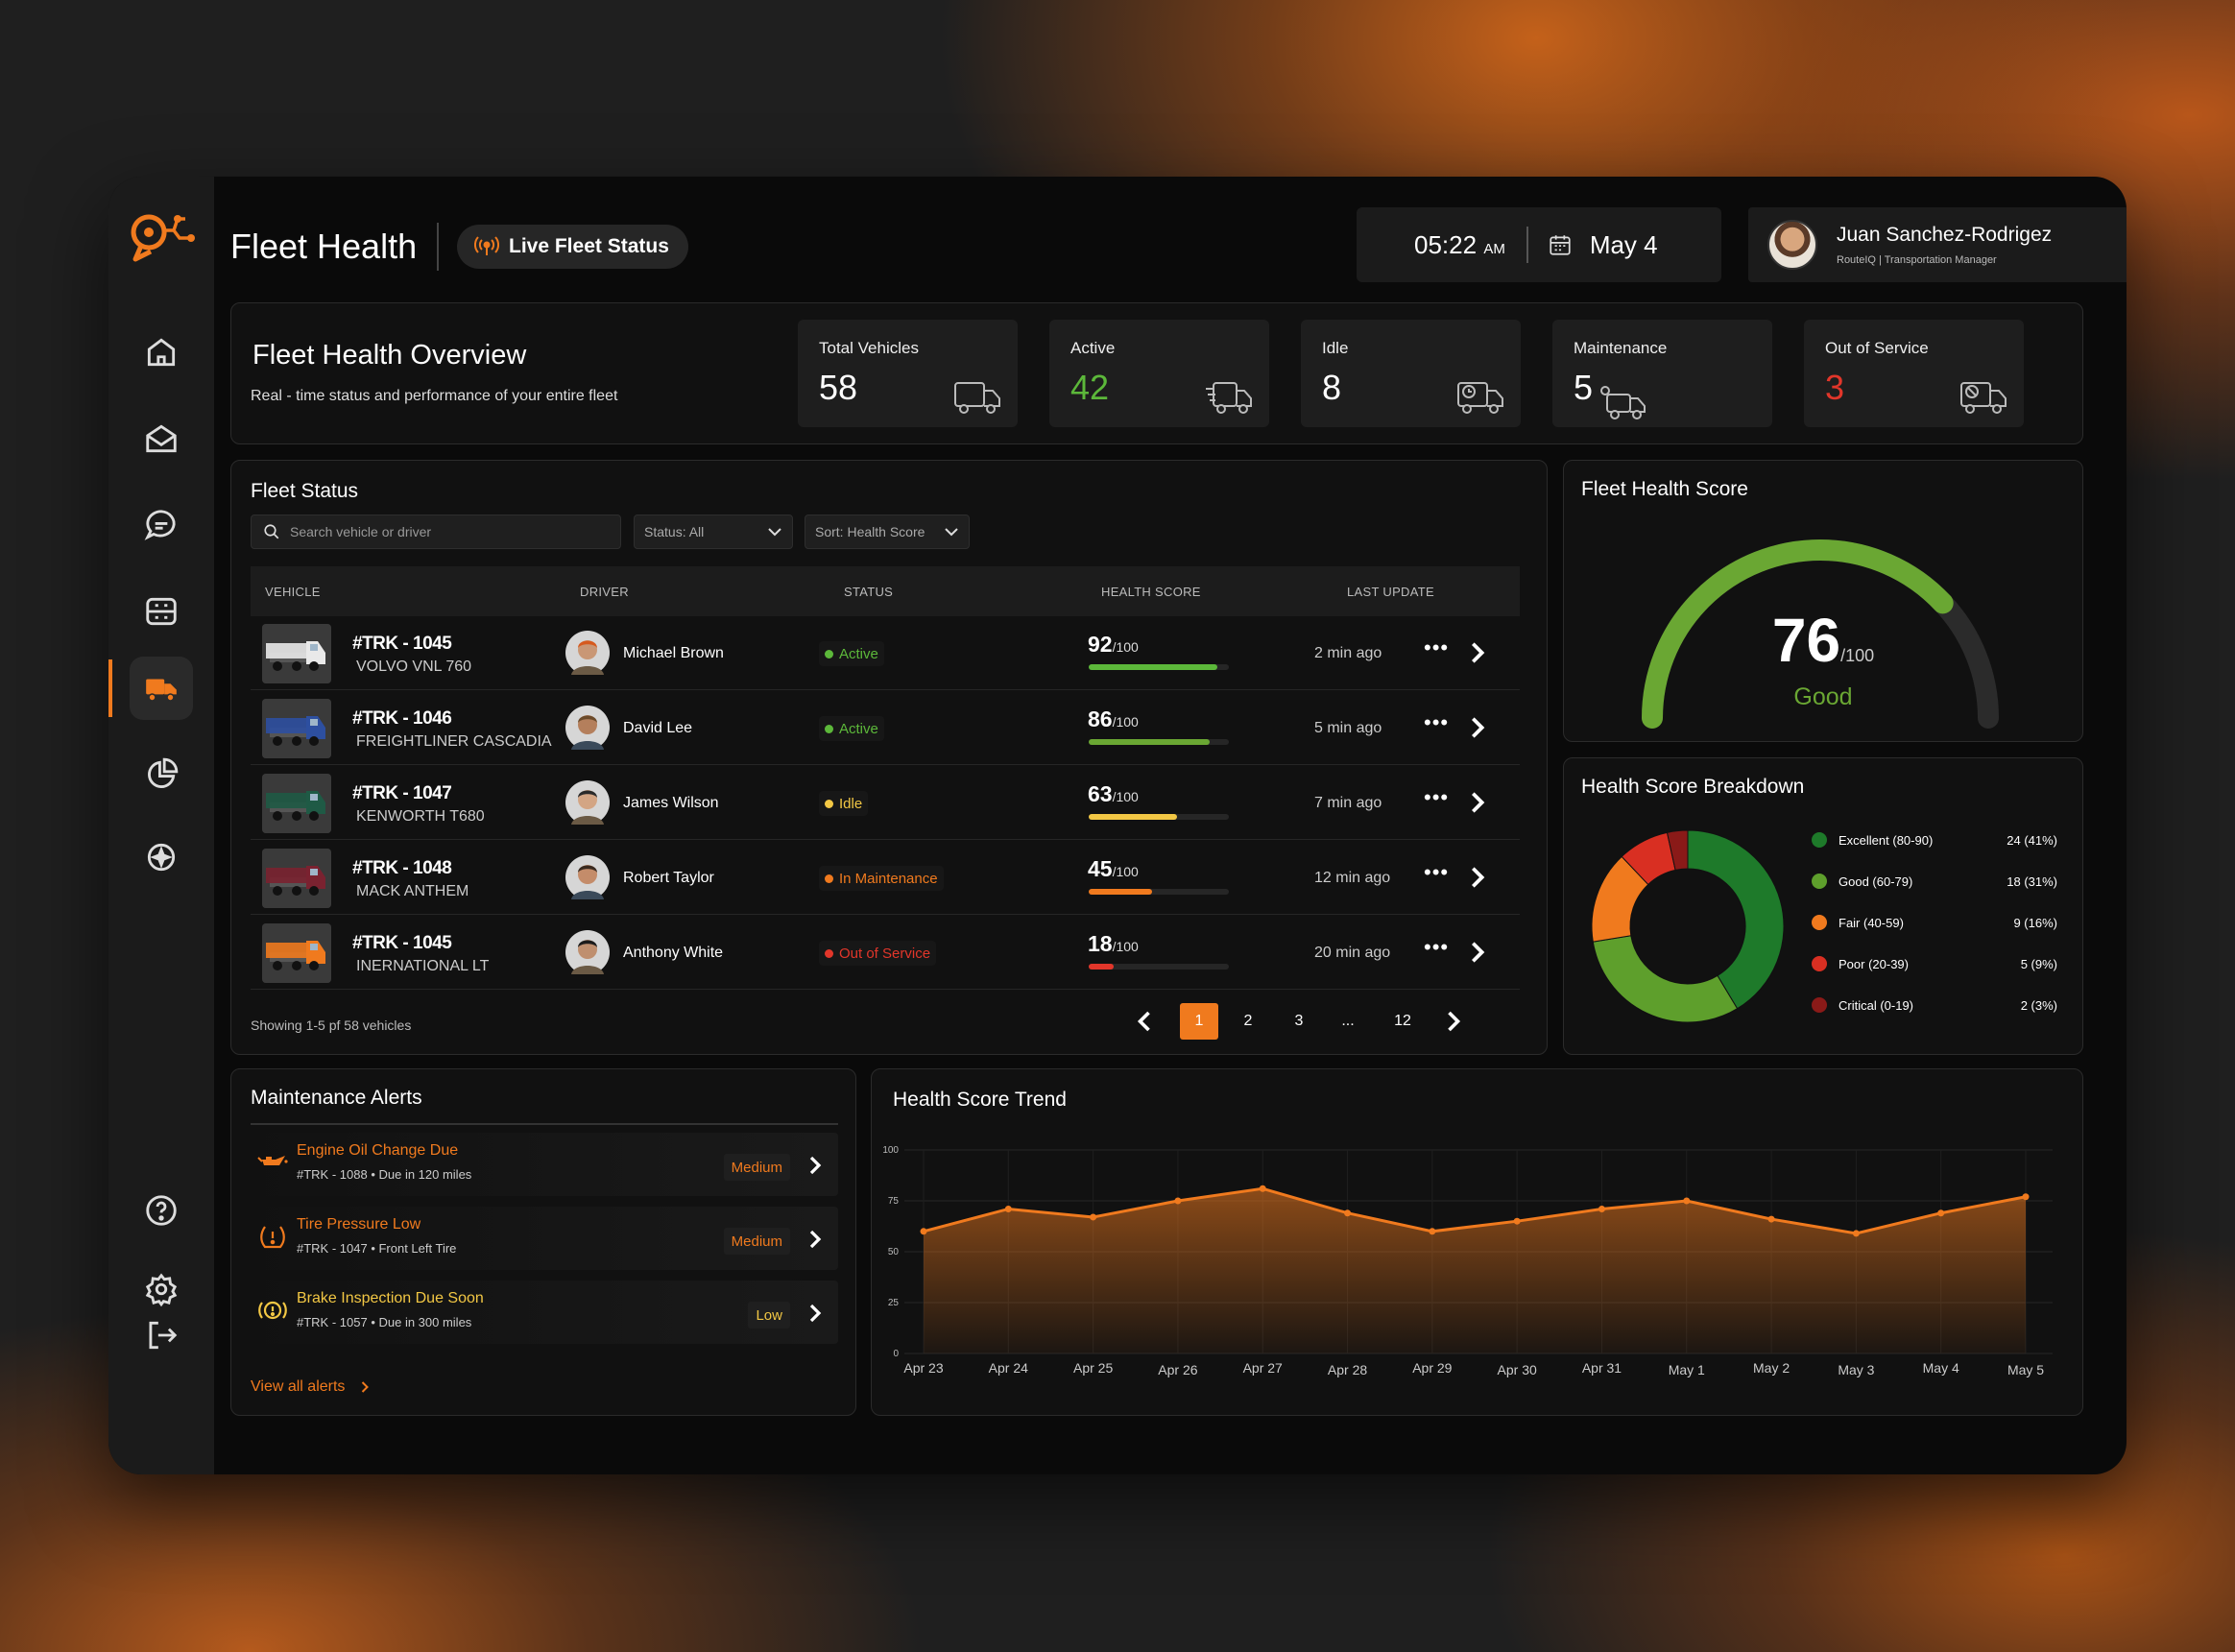 The height and width of the screenshot is (1652, 2235). Describe the element at coordinates (293, 592) in the screenshot. I see `col-vehicle: VEHICLE` at that location.